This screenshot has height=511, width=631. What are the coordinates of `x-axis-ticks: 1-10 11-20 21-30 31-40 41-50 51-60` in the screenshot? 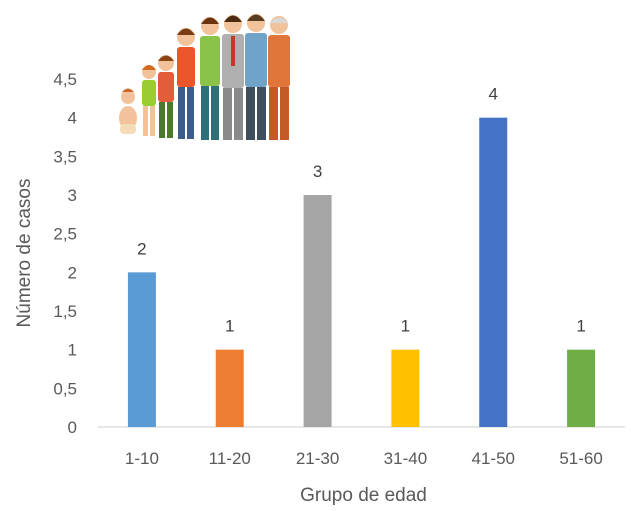 It's located at (364, 458).